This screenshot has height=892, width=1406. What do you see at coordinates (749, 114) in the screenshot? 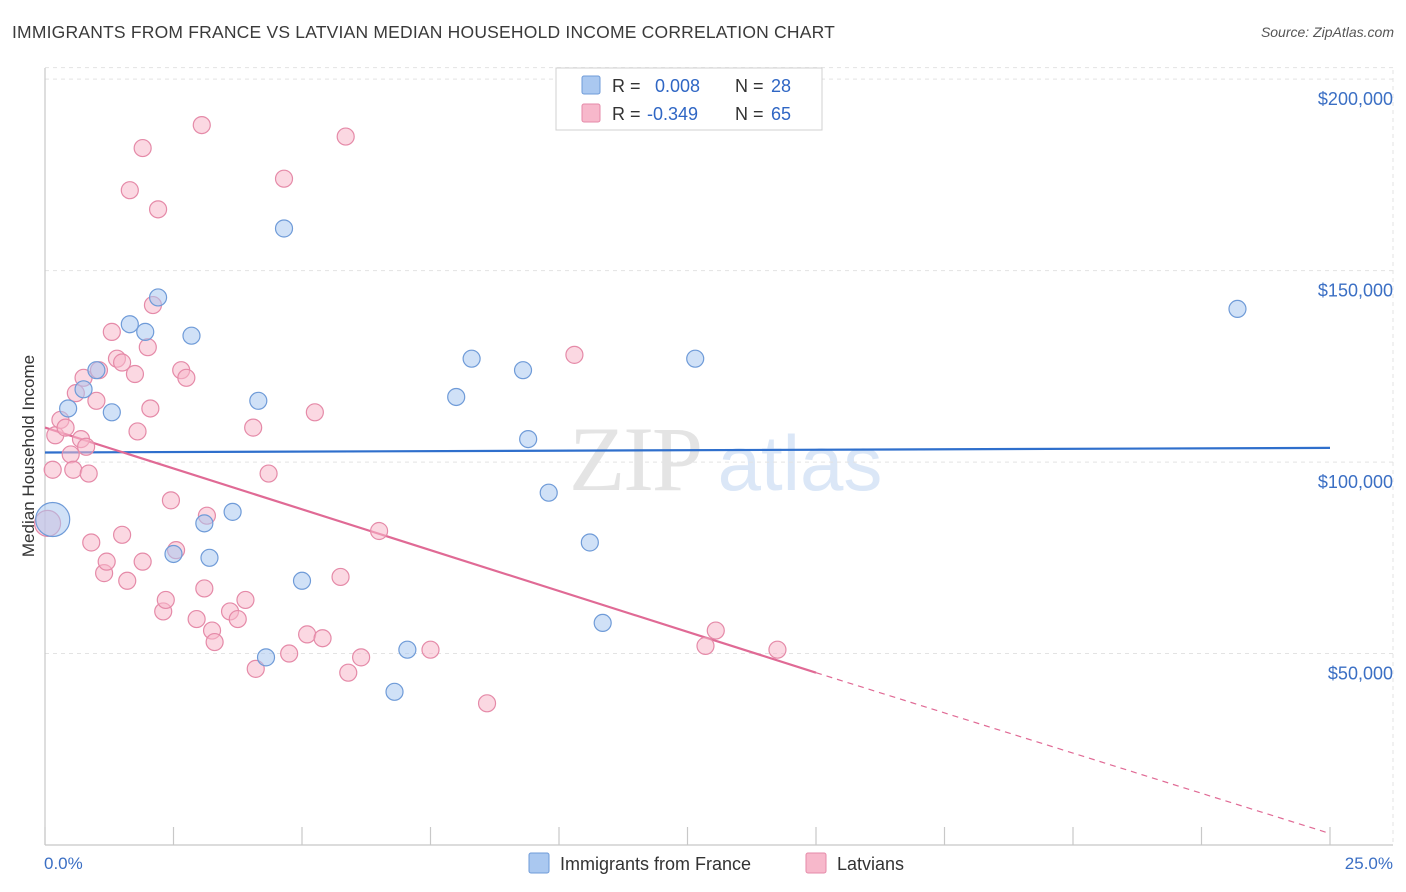
I see `legend-n-label-2: N =` at bounding box center [749, 114].